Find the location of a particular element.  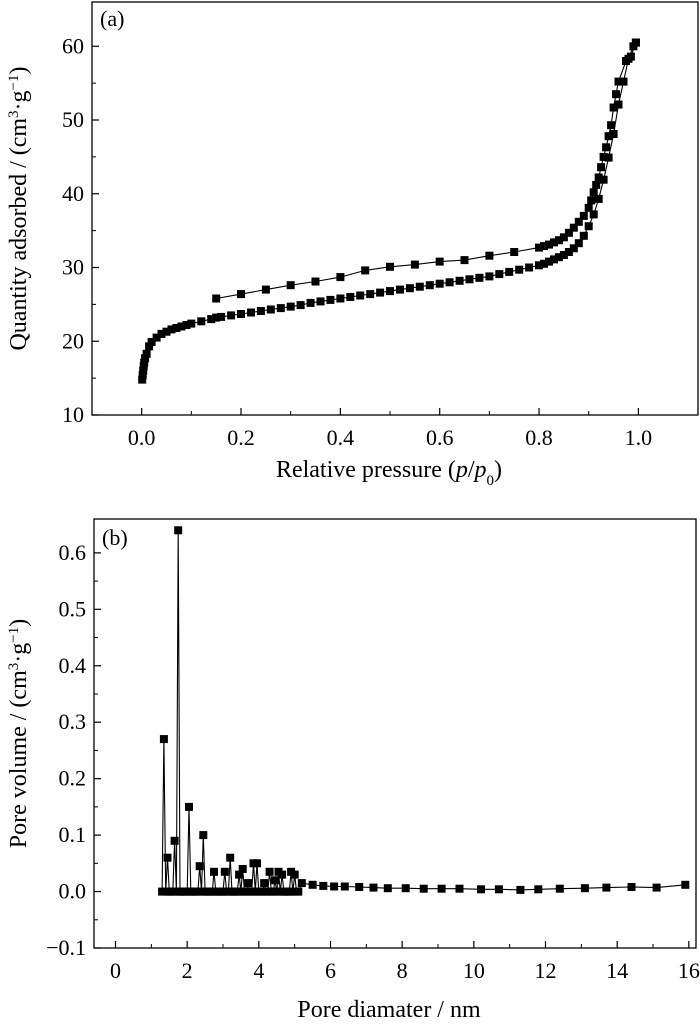

x-tick-label: 6 is located at coordinates (330, 970).